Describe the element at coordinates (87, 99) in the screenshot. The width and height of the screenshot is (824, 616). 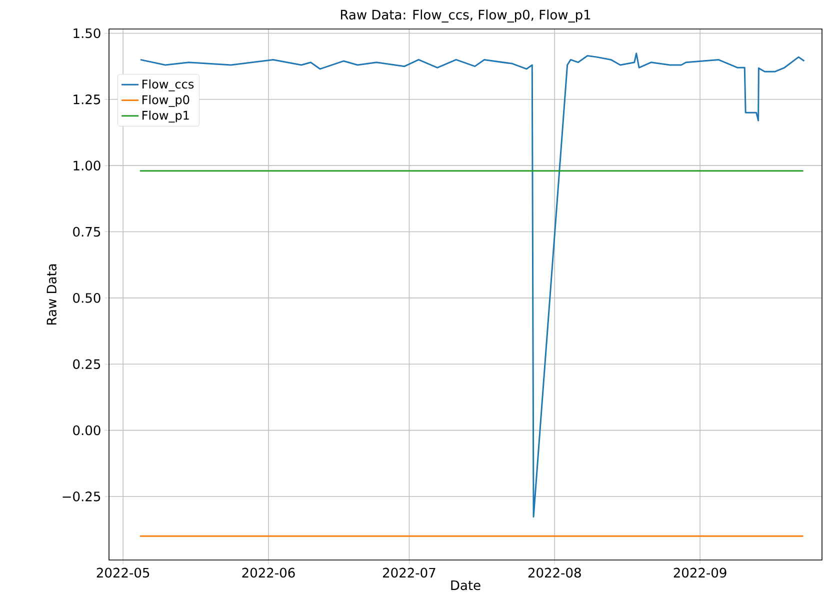
I see `y-tick-label: 1.25` at that location.